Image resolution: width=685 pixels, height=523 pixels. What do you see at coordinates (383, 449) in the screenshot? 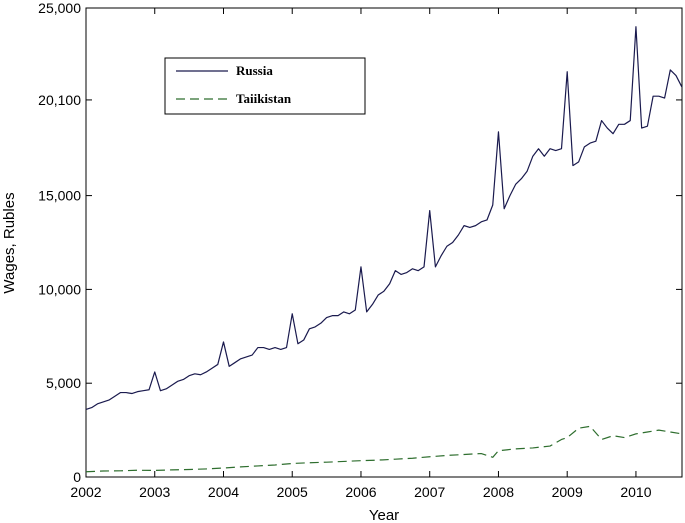
I see `series-line-tajikistan` at bounding box center [383, 449].